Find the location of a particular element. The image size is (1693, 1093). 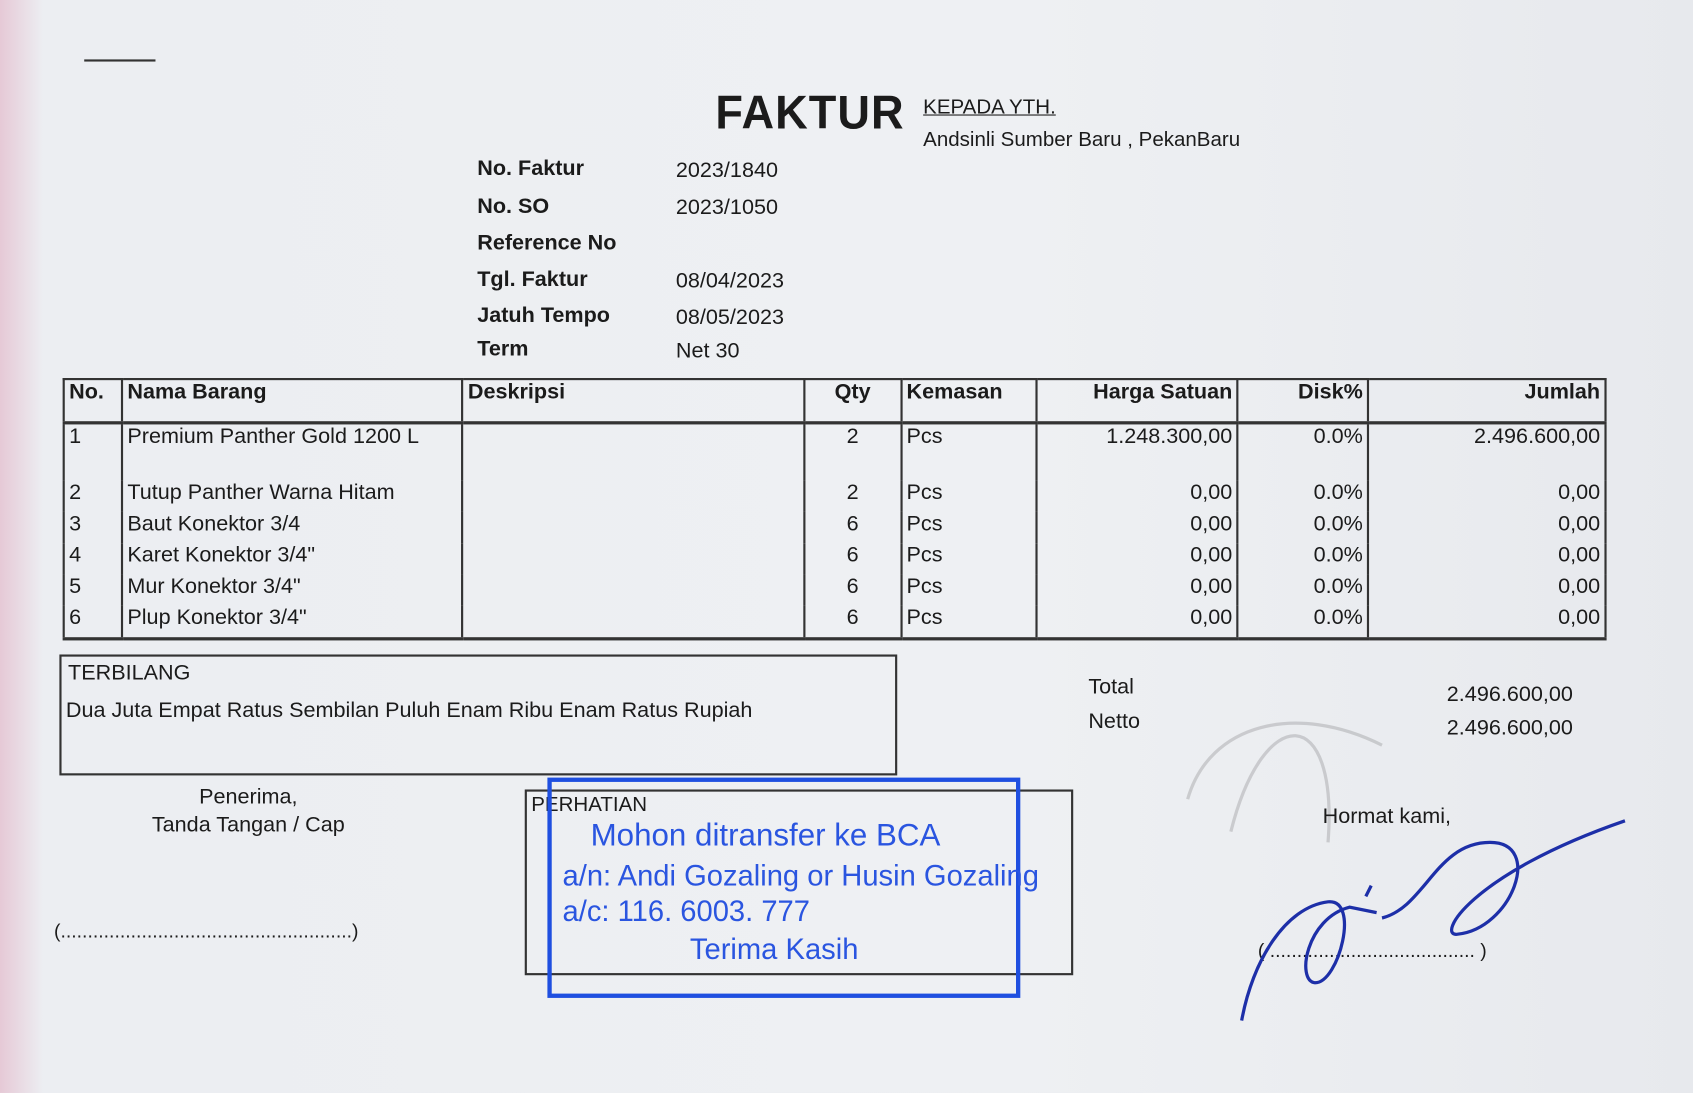

table-row: 5 Mur Konektor 3/4" 6 Pcs 0,00 0.0% 0,00 is located at coordinates (834, 590).